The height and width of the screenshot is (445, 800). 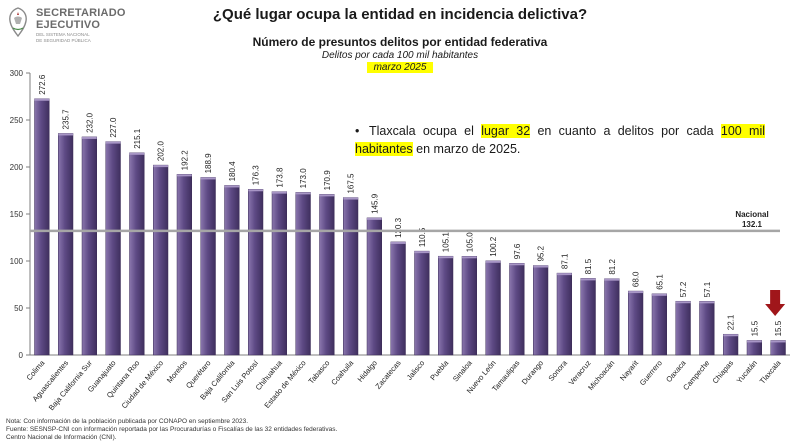 I want to click on category-label: Colima, so click(x=36, y=370).